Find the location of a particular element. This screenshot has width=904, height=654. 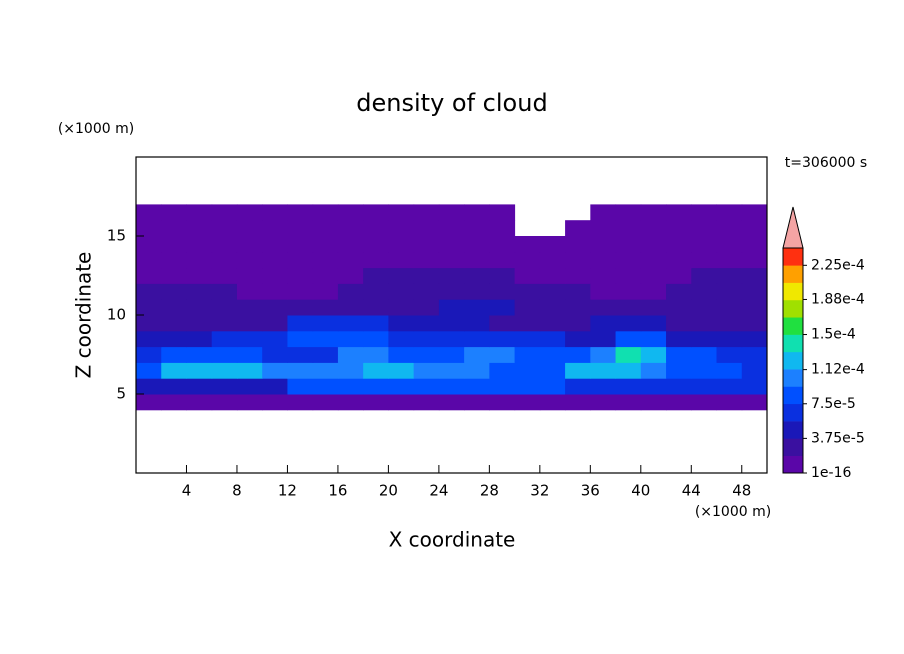

chart-title: density of cloud is located at coordinates (451, 103).